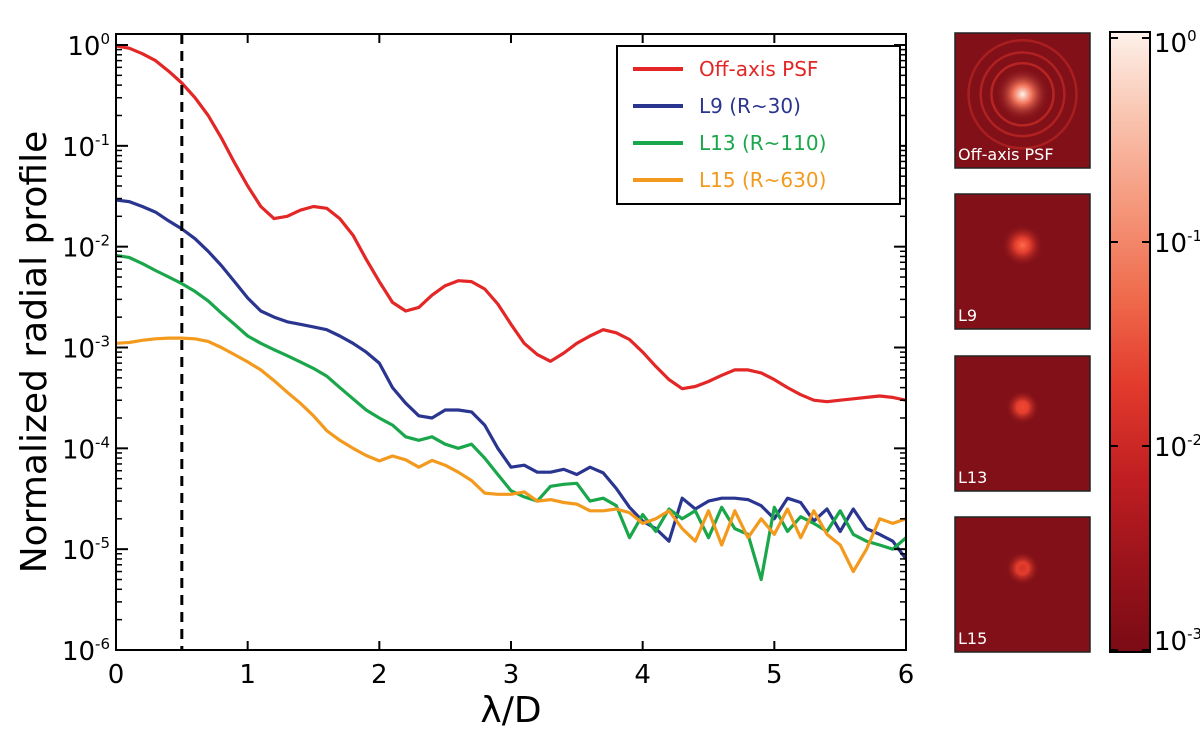 This screenshot has height=735, width=1200. Describe the element at coordinates (972, 477) in the screenshot. I see `panel-label: L13` at that location.